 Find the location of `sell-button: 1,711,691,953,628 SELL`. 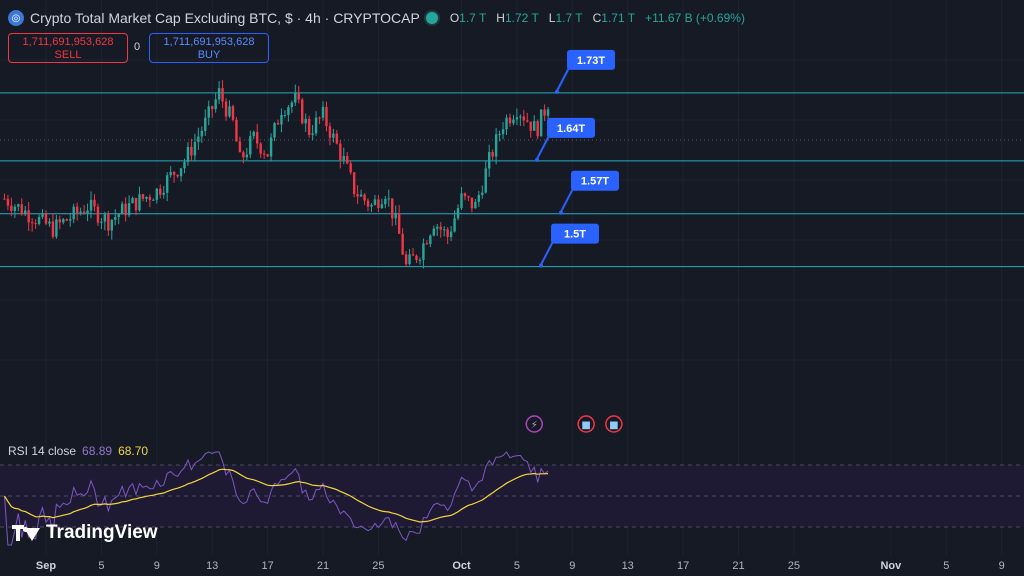

sell-button: 1,711,691,953,628 SELL is located at coordinates (68, 48).